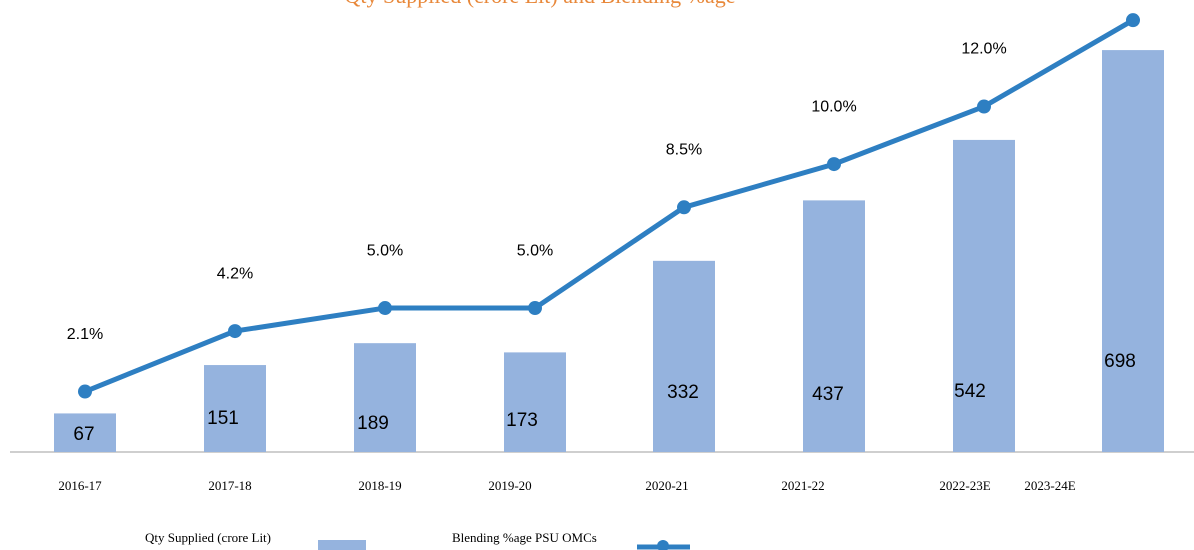 This screenshot has height=550, width=1194. What do you see at coordinates (229, 485) in the screenshot?
I see `x-tick-label: 2017-18` at bounding box center [229, 485].